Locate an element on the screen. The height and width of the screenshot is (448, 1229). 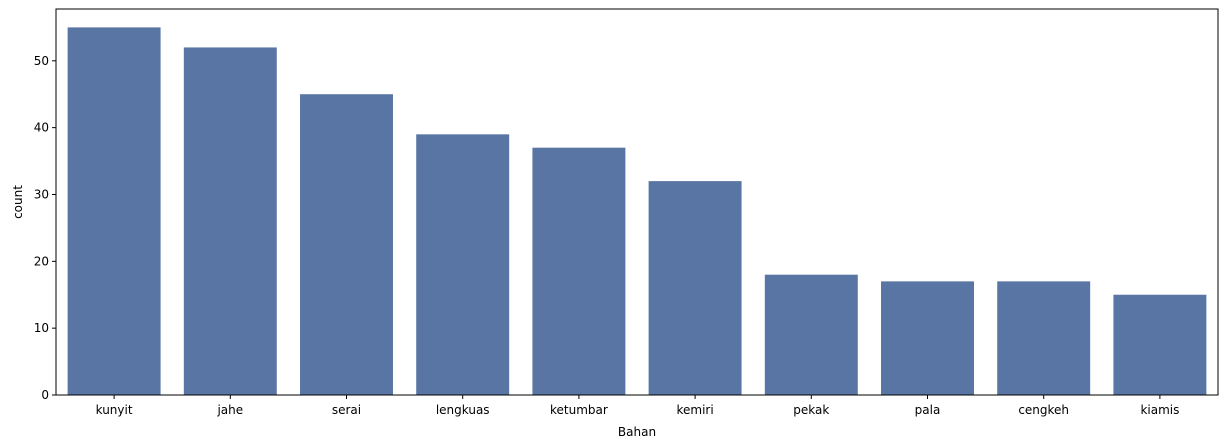
bar-kiamis is located at coordinates (1160, 344).